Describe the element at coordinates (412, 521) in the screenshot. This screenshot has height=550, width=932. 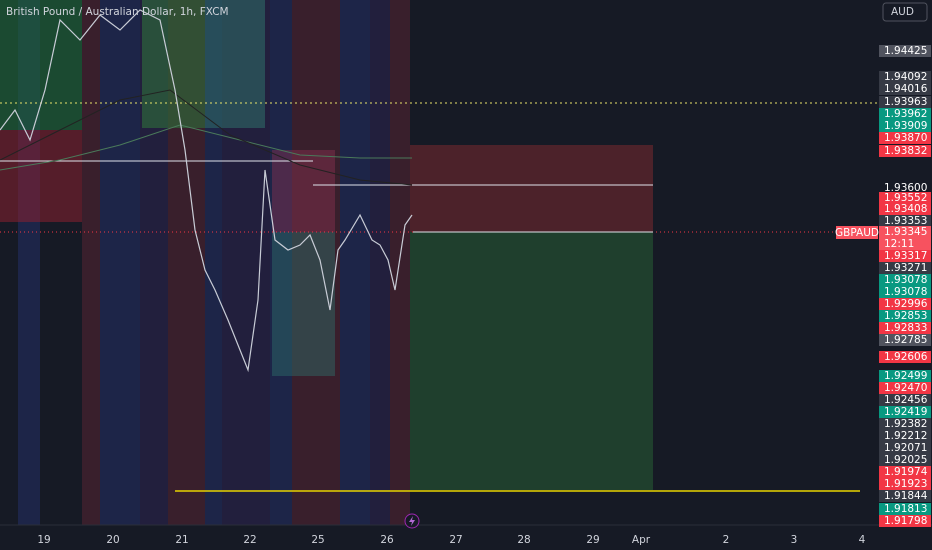
I see `event-icon-glyph` at that location.